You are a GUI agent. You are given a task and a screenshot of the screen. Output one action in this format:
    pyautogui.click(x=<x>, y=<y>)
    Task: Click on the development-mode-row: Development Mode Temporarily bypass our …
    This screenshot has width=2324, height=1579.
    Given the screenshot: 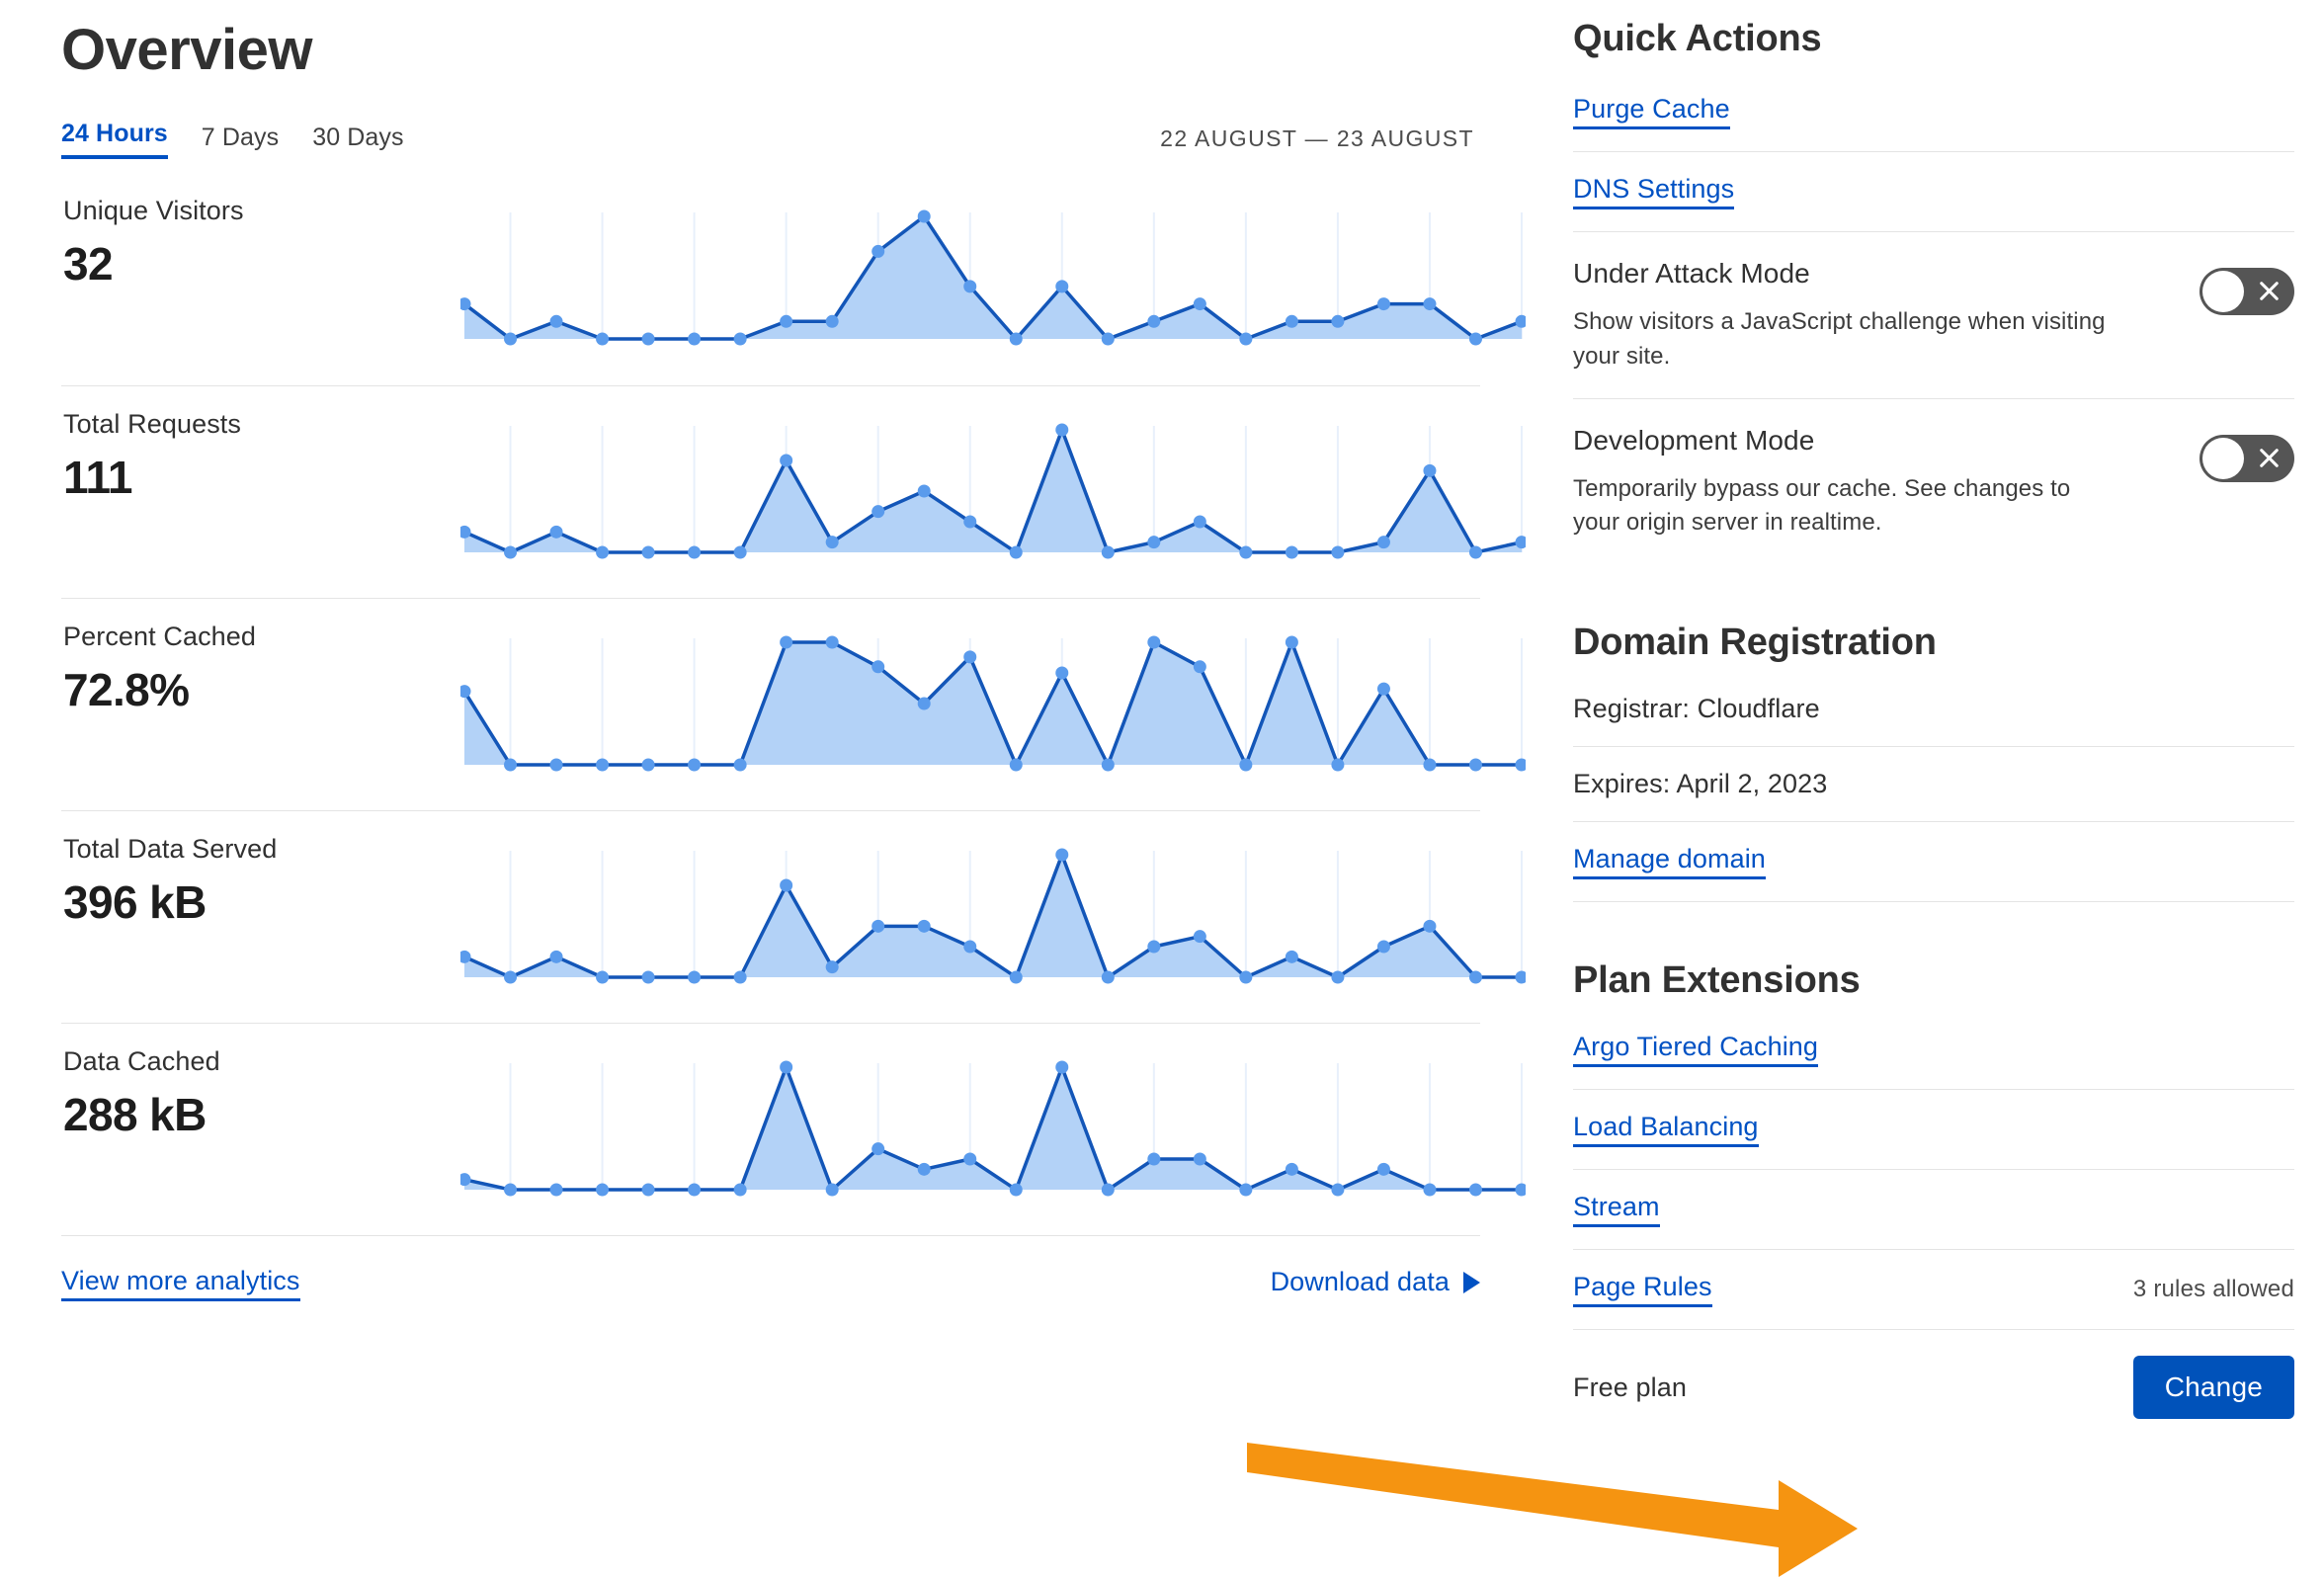 What is the action you would take?
    pyautogui.click(x=1933, y=482)
    